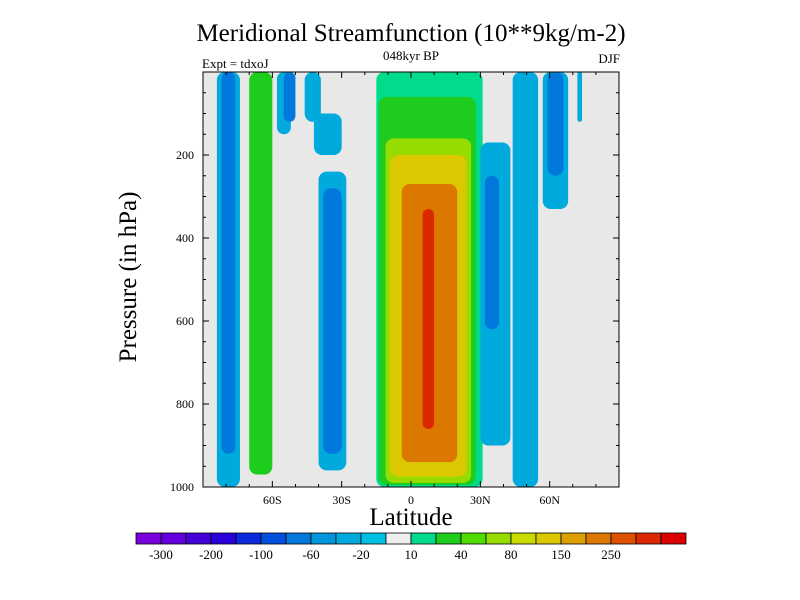 This screenshot has height=600, width=800. I want to click on y-tick-label: 200, so click(185, 155).